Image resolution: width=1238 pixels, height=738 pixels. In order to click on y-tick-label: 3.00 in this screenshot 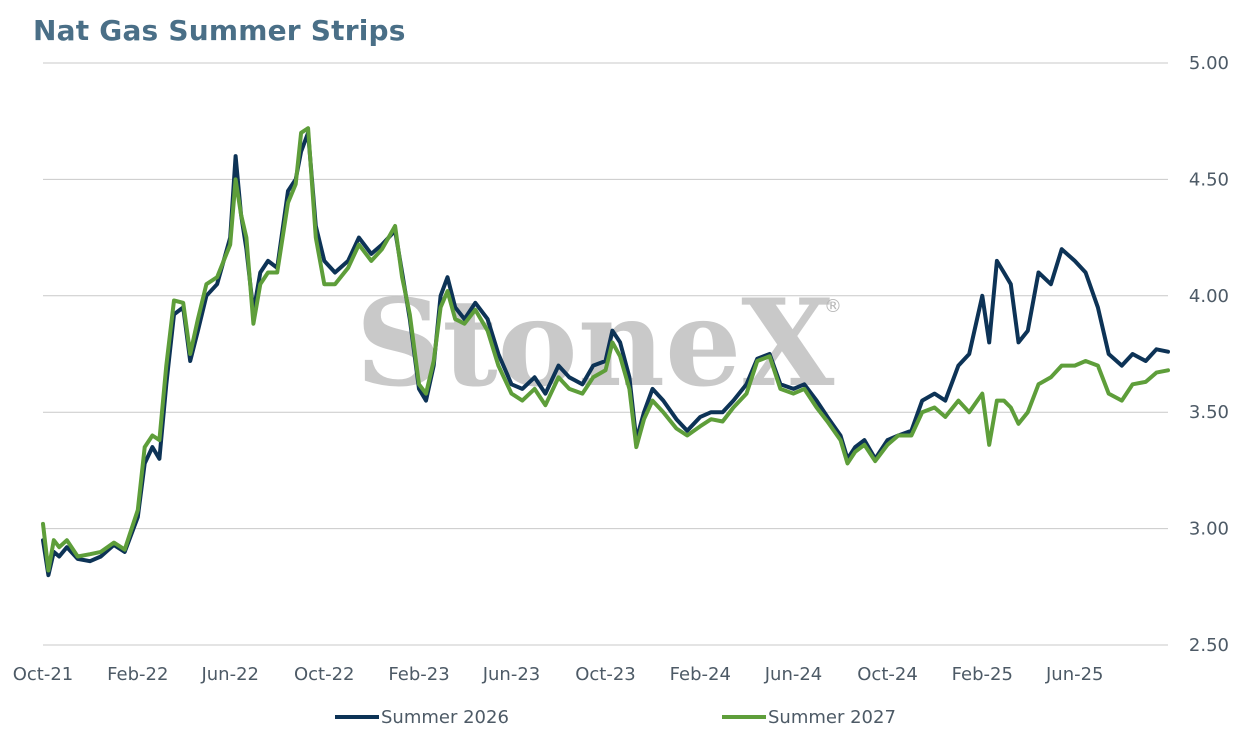, I will do `click(1209, 529)`.